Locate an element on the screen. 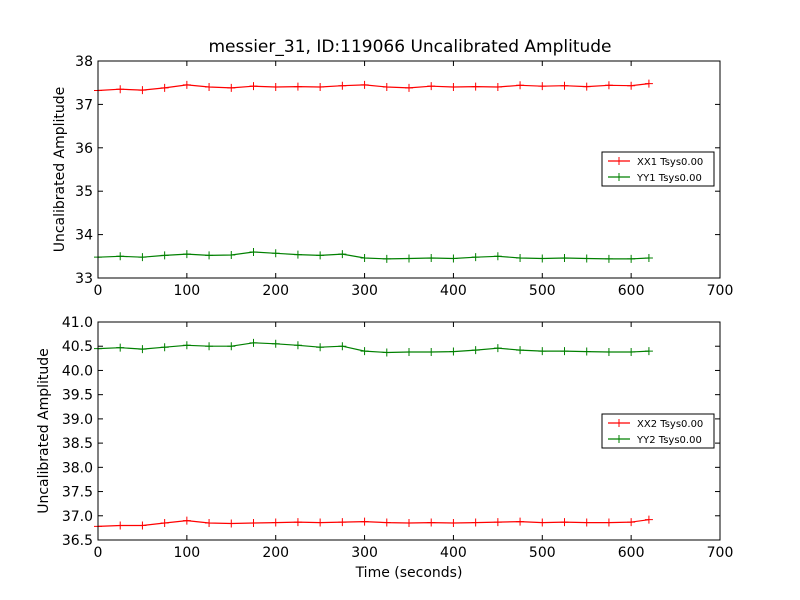 The width and height of the screenshot is (800, 600). top-legend-label-2: YY1 Tsys0.00 is located at coordinates (669, 178).